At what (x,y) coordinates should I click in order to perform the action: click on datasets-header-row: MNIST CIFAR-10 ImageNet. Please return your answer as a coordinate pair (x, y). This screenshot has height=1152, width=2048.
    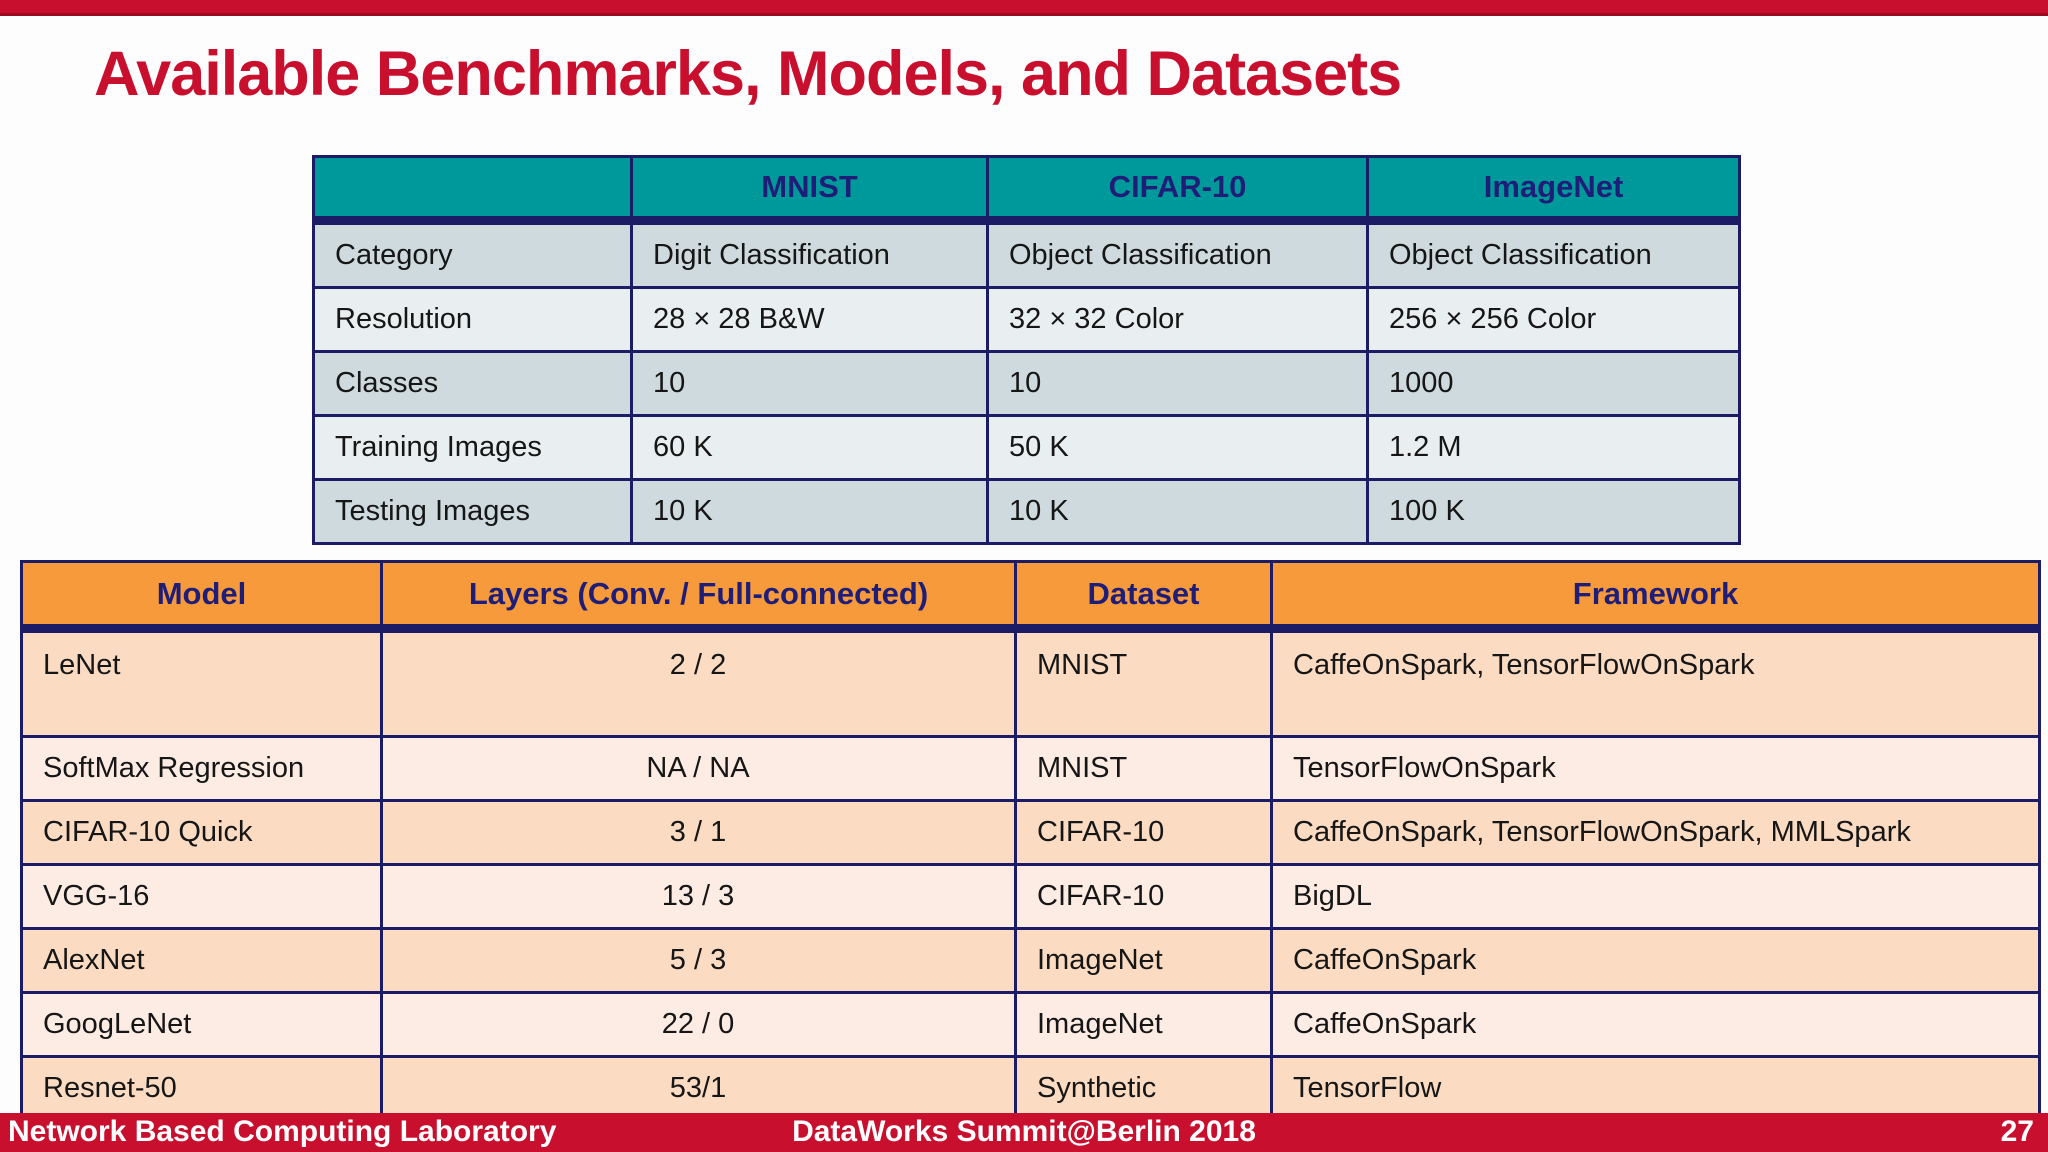
    Looking at the image, I should click on (1026, 190).